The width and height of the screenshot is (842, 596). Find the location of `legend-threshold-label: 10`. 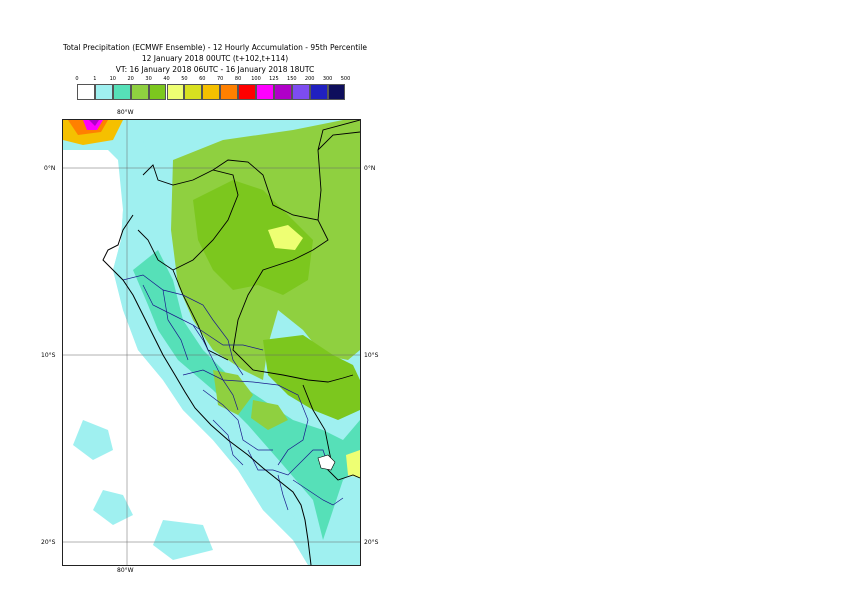

legend-threshold-label: 10 is located at coordinates (112, 79).